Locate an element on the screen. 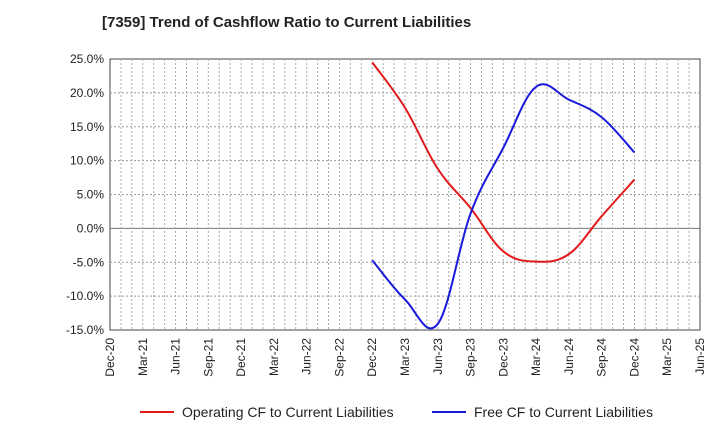 Image resolution: width=720 pixels, height=440 pixels. legend-item-free-cf: Free CF to Current Liabilities is located at coordinates (542, 412).